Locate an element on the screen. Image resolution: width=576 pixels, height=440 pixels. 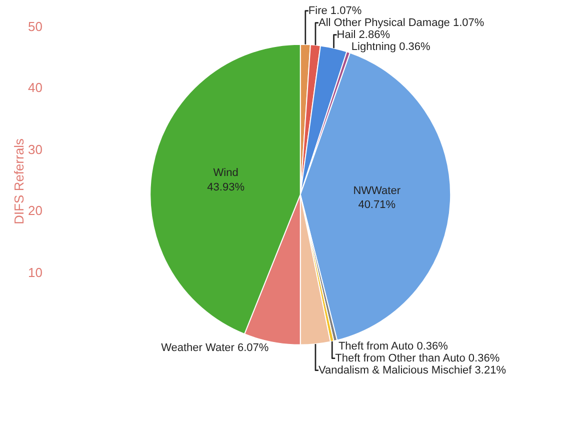
slice-label: All Other Physical Damage 1.07% is located at coordinates (401, 22).